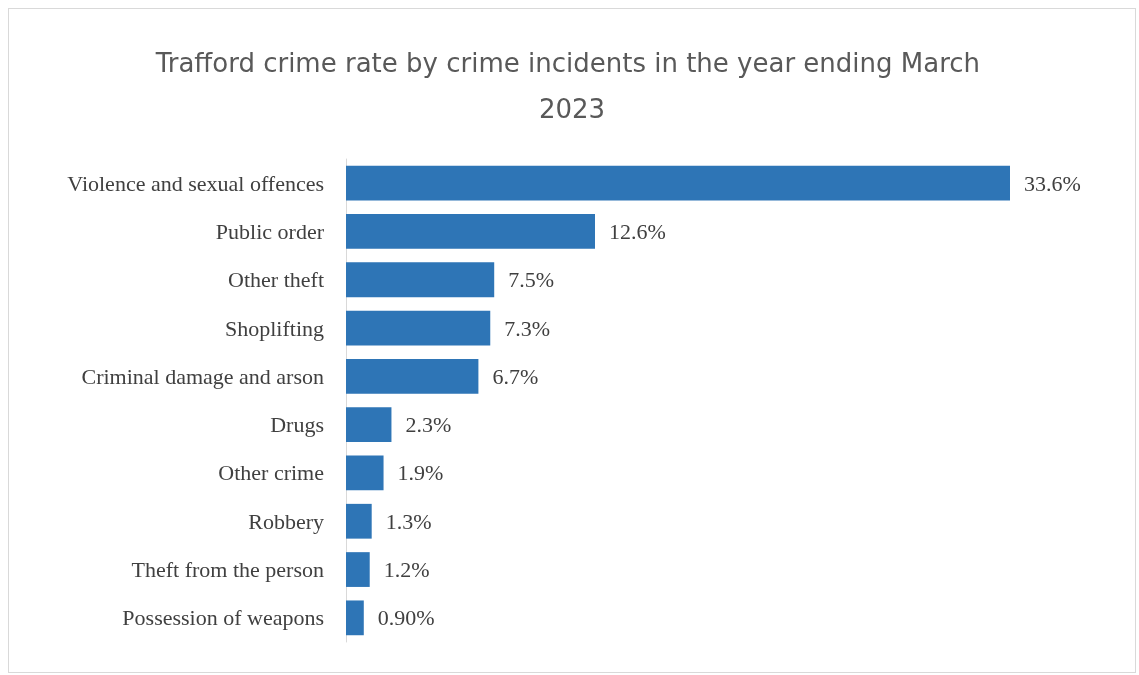 Image resolution: width=1139 pixels, height=675 pixels. I want to click on data-label: 0.90%, so click(406, 618).